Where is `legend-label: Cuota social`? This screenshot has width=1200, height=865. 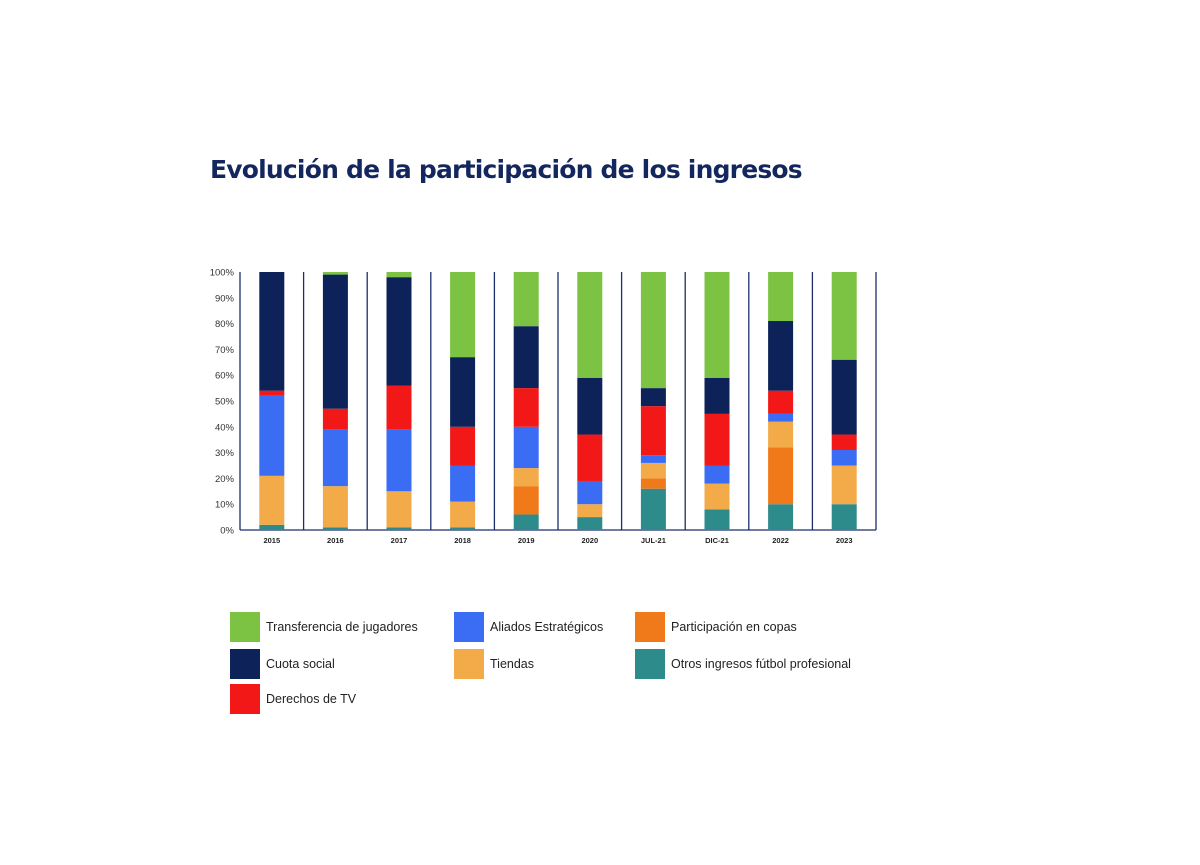 legend-label: Cuota social is located at coordinates (300, 664).